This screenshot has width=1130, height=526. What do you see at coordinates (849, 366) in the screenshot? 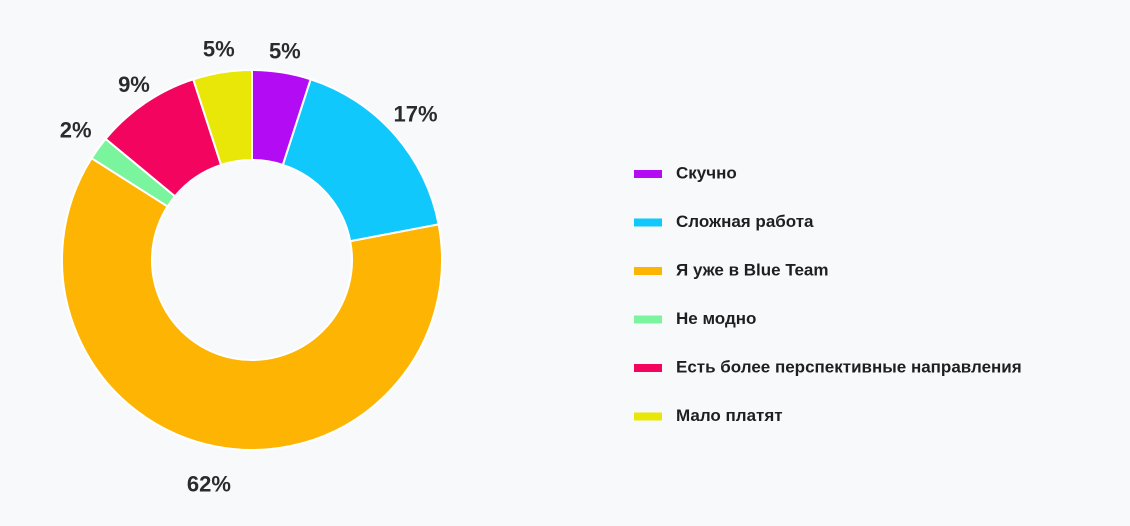
I see `legend-label: Есть более перспективные направления` at bounding box center [849, 366].